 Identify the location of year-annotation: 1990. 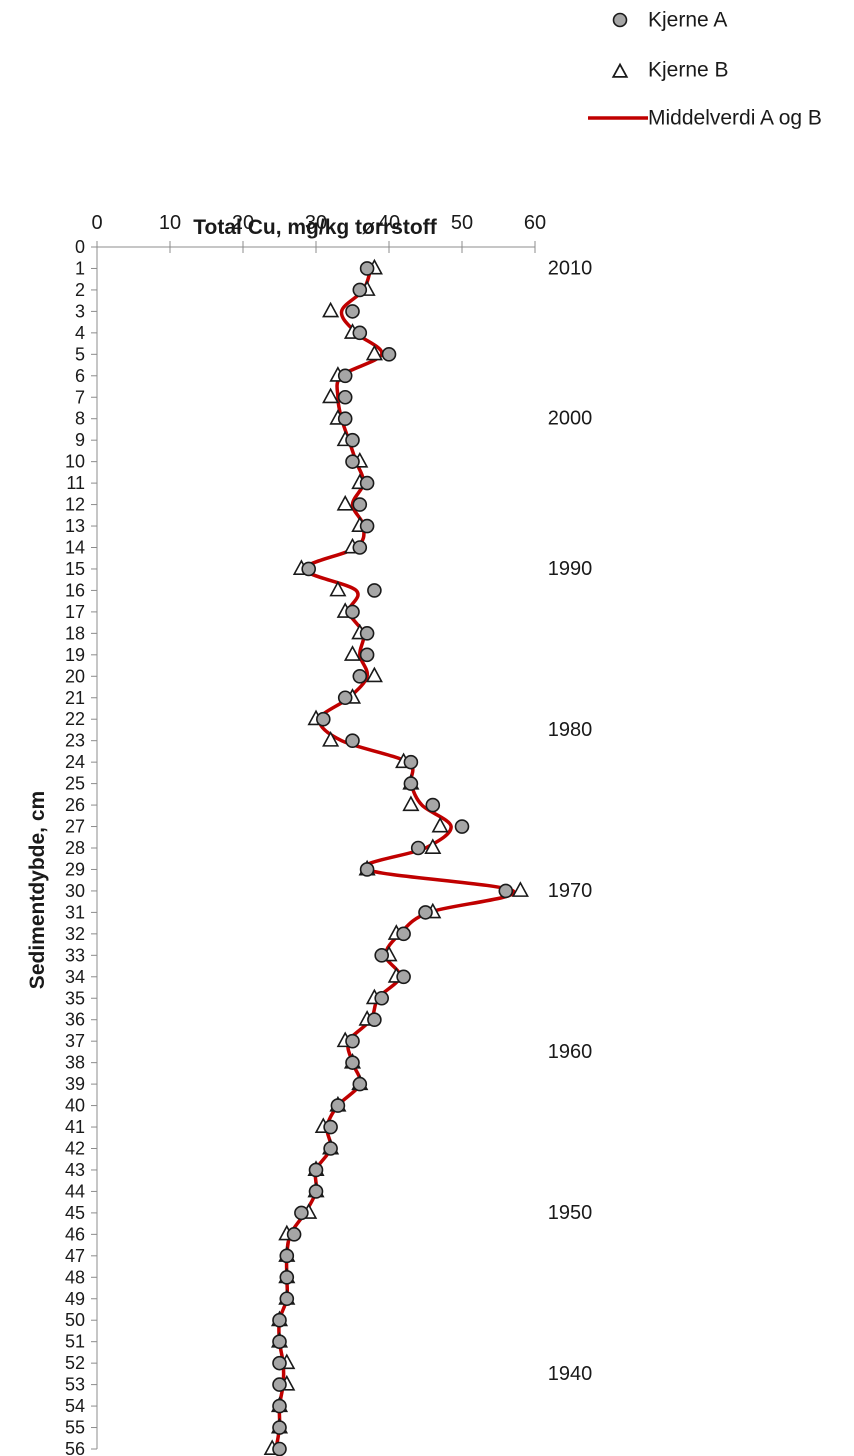
(570, 569).